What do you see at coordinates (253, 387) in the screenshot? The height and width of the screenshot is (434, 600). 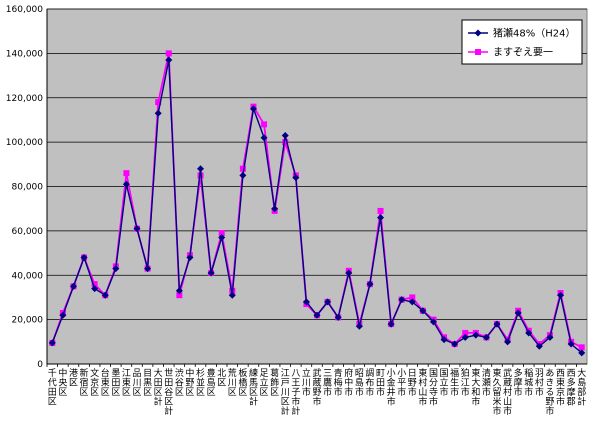 I see `x-tick-label: 練馬区計` at bounding box center [253, 387].